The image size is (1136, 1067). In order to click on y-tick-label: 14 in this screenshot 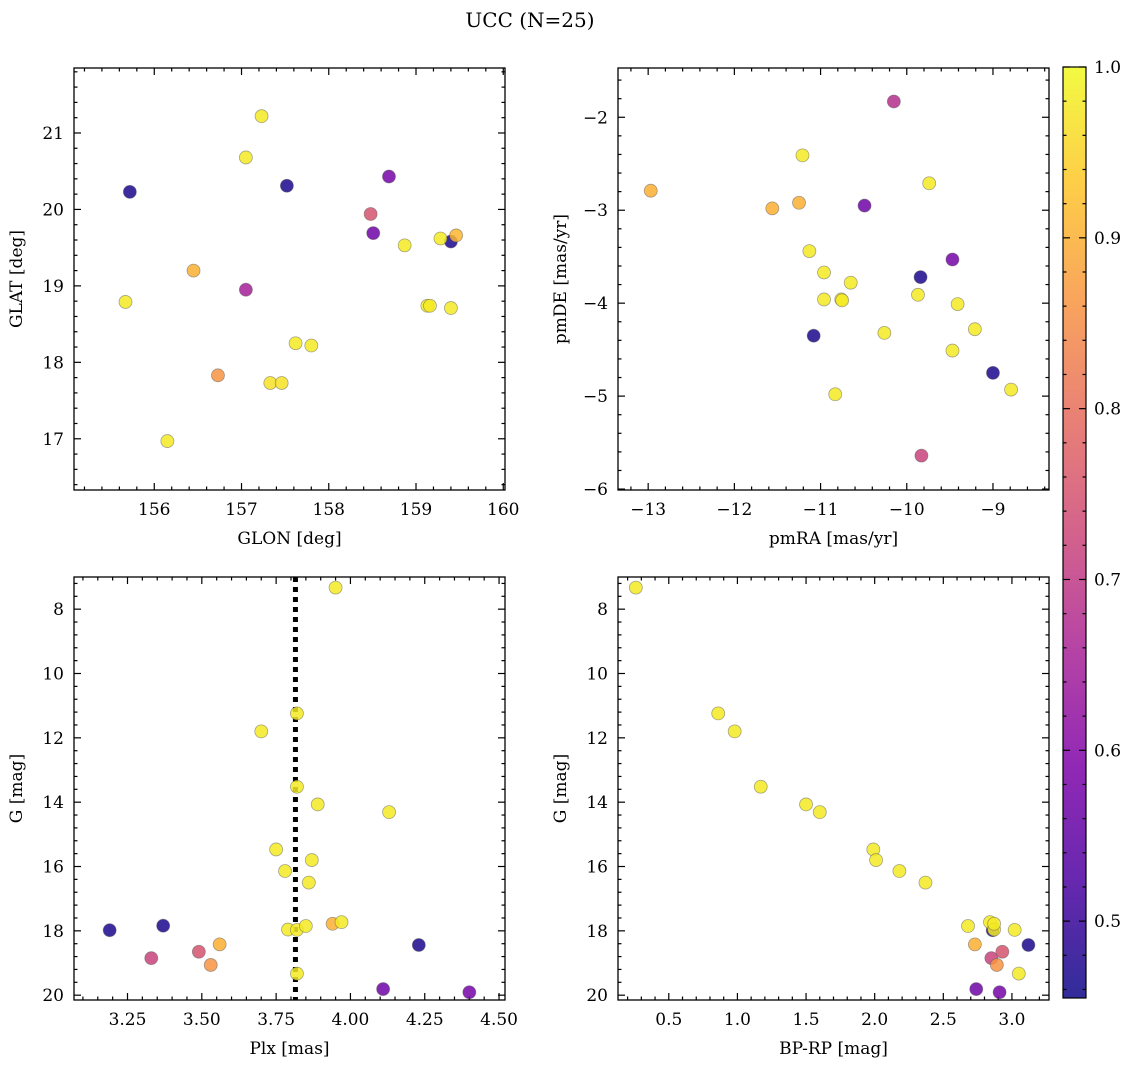, I will do `click(53, 803)`.